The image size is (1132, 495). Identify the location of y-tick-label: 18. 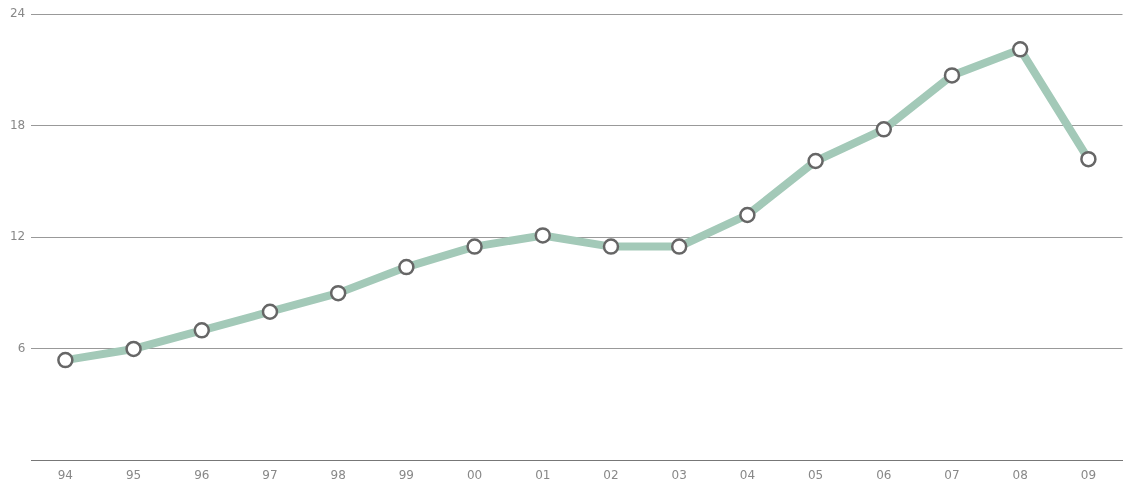
(17, 124).